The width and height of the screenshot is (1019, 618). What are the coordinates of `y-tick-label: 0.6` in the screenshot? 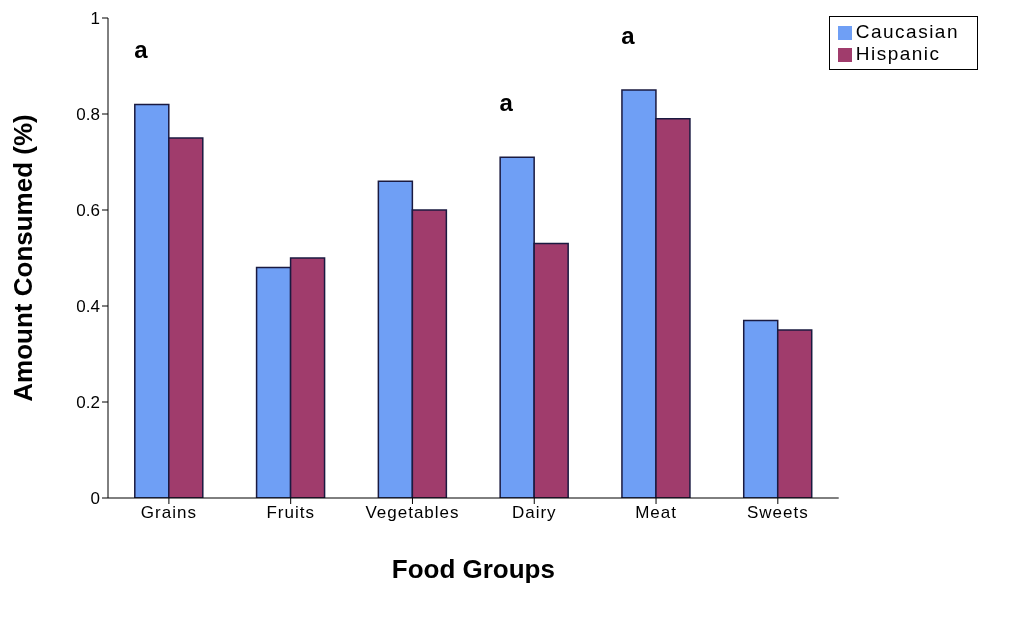 It's located at (88, 211).